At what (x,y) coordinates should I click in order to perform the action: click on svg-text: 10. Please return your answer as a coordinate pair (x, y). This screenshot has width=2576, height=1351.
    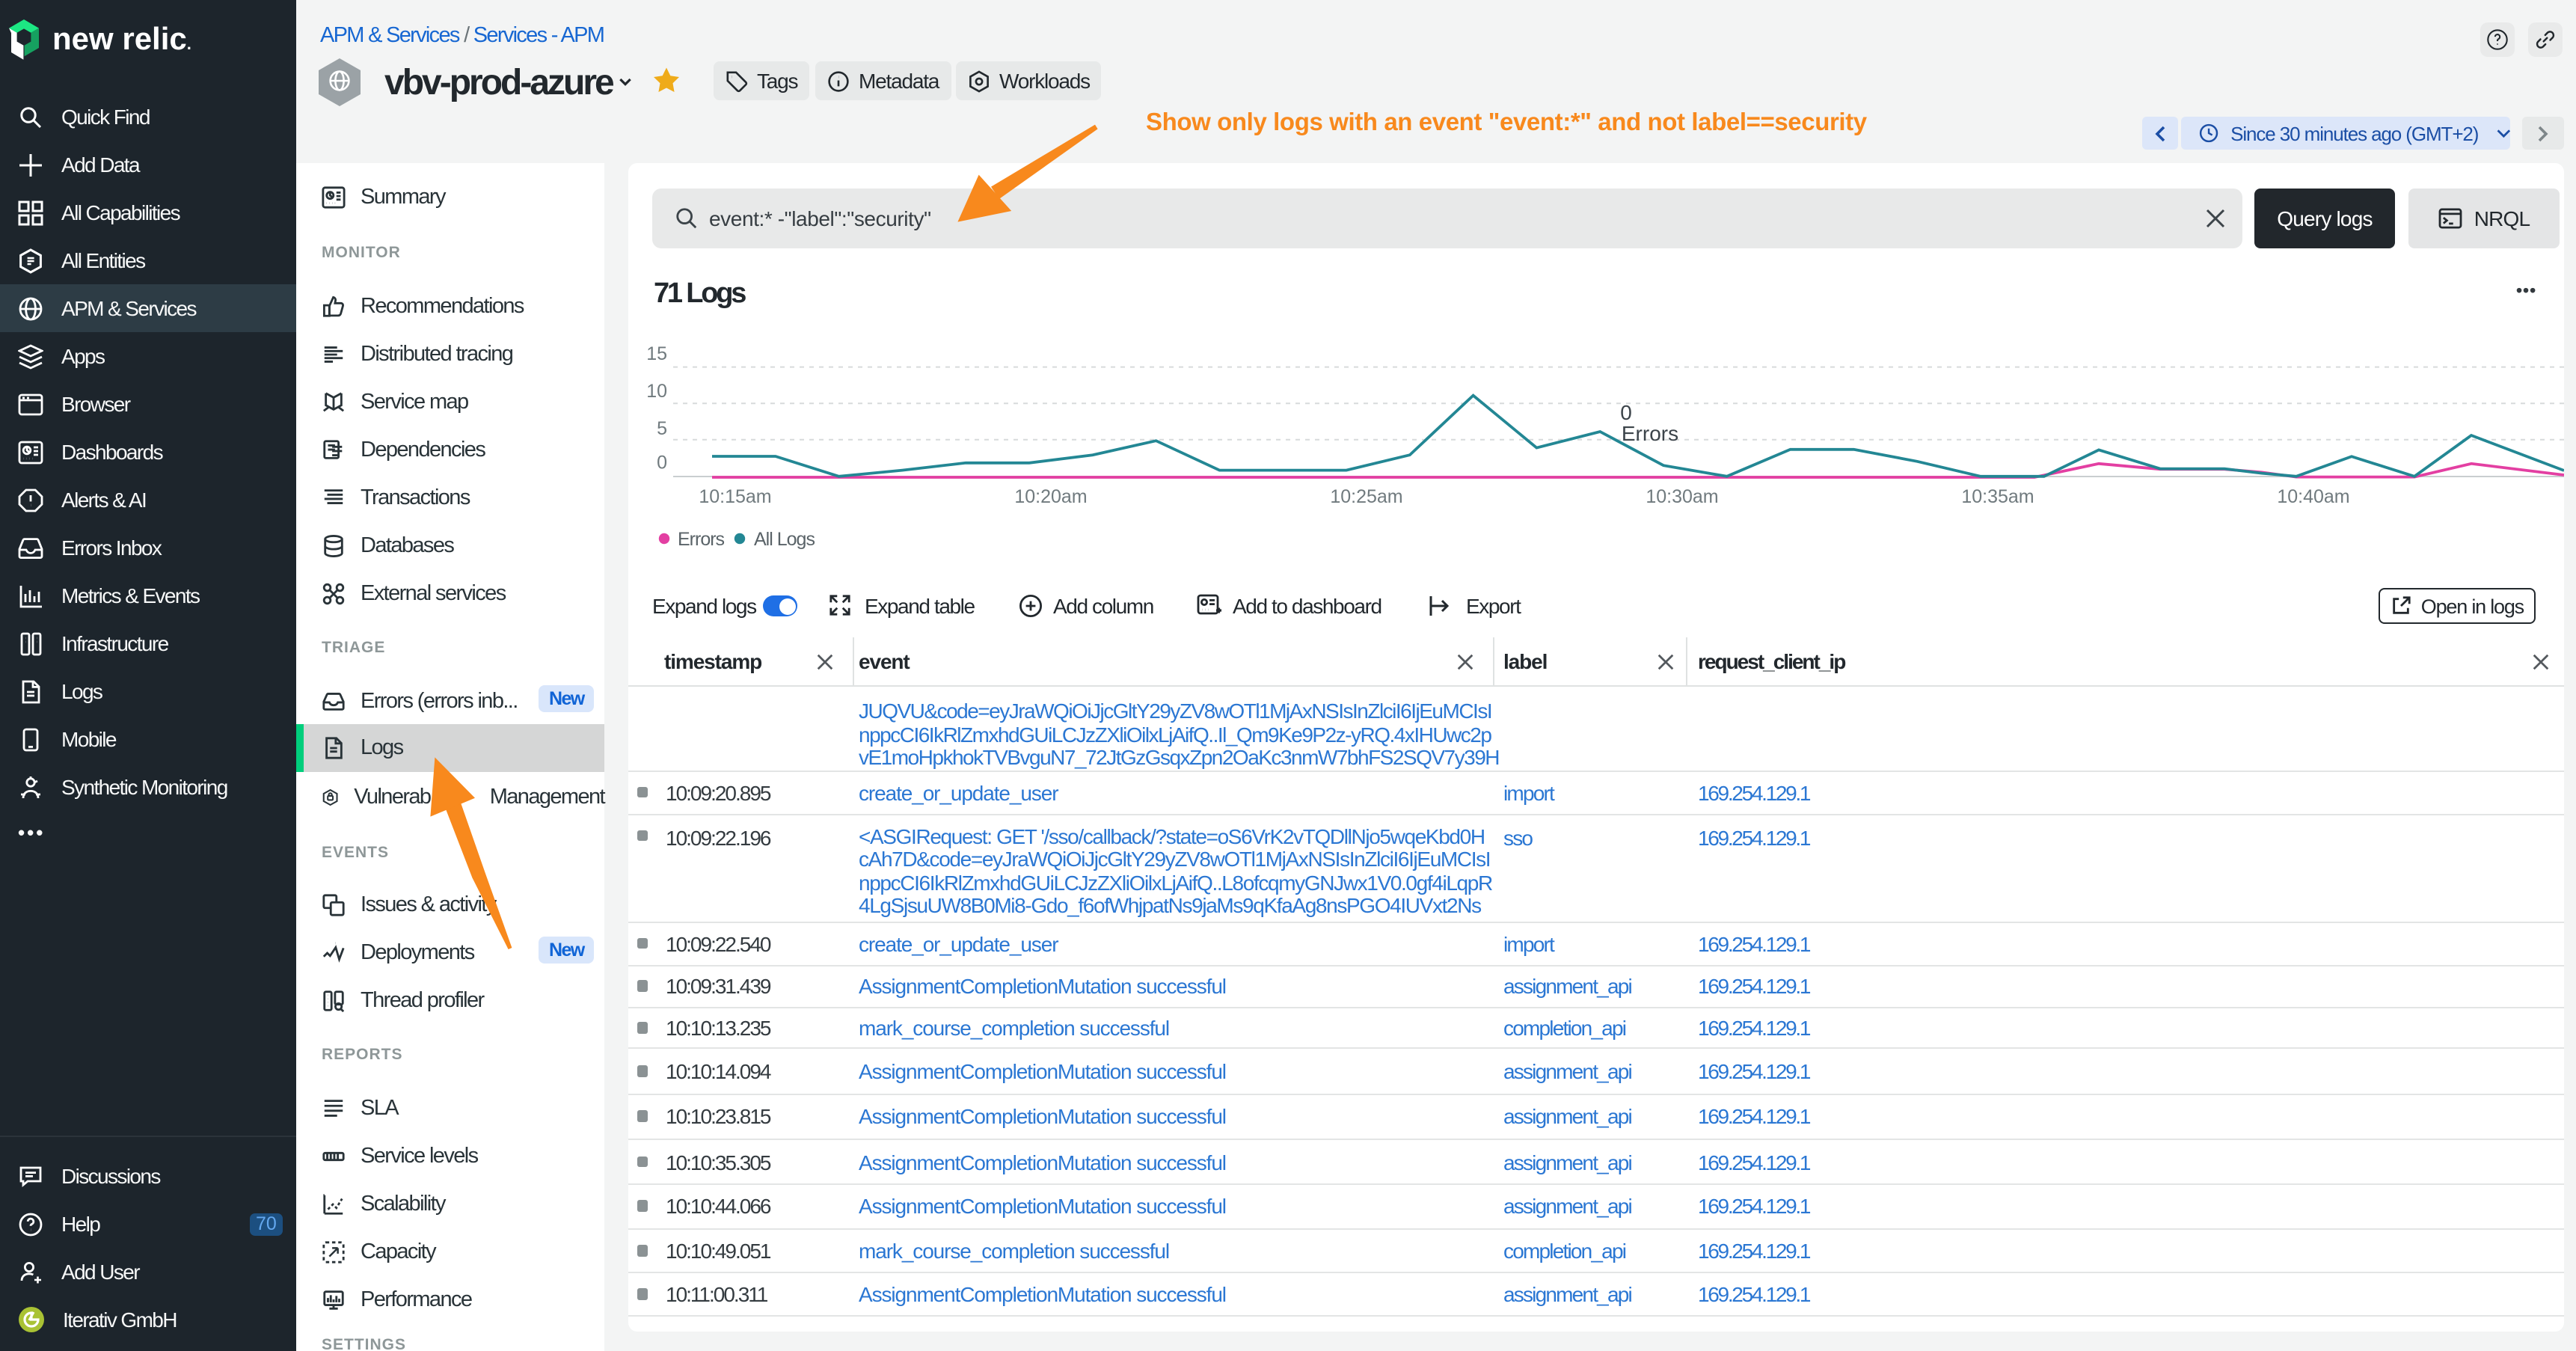
    Looking at the image, I should click on (656, 391).